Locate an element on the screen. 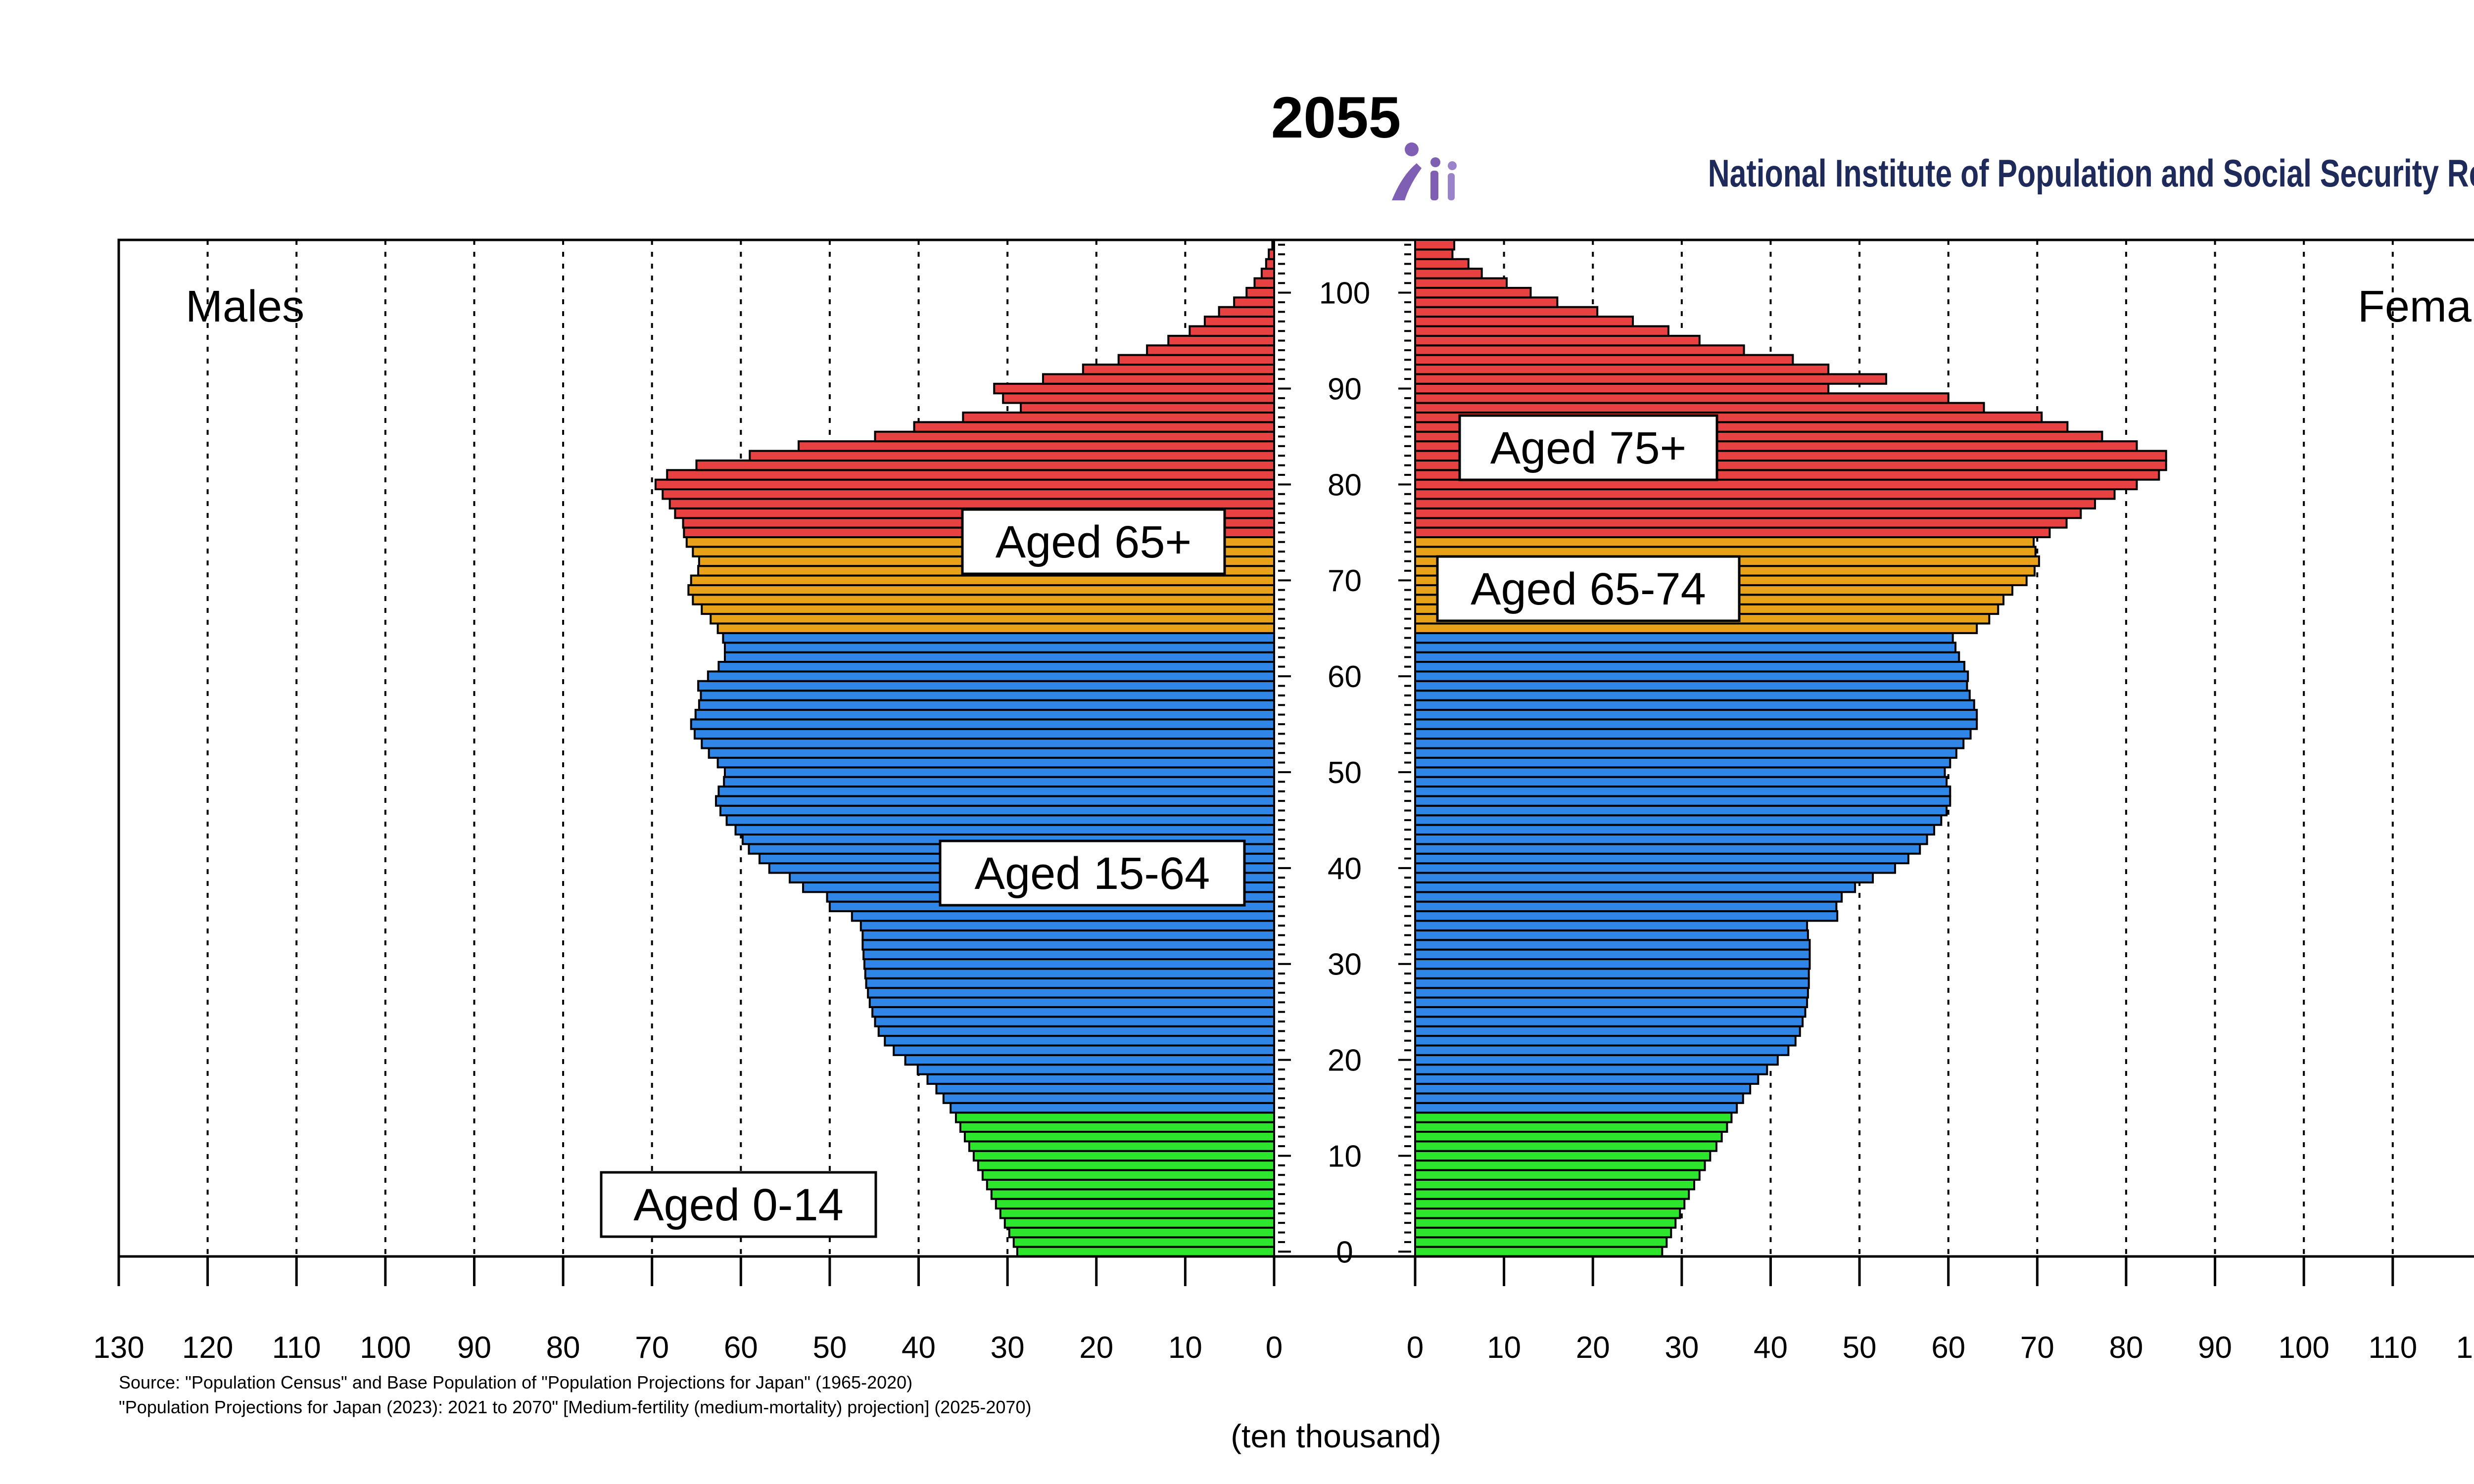 This screenshot has height=1484, width=2474. age-tick-label: 70 is located at coordinates (1345, 581).